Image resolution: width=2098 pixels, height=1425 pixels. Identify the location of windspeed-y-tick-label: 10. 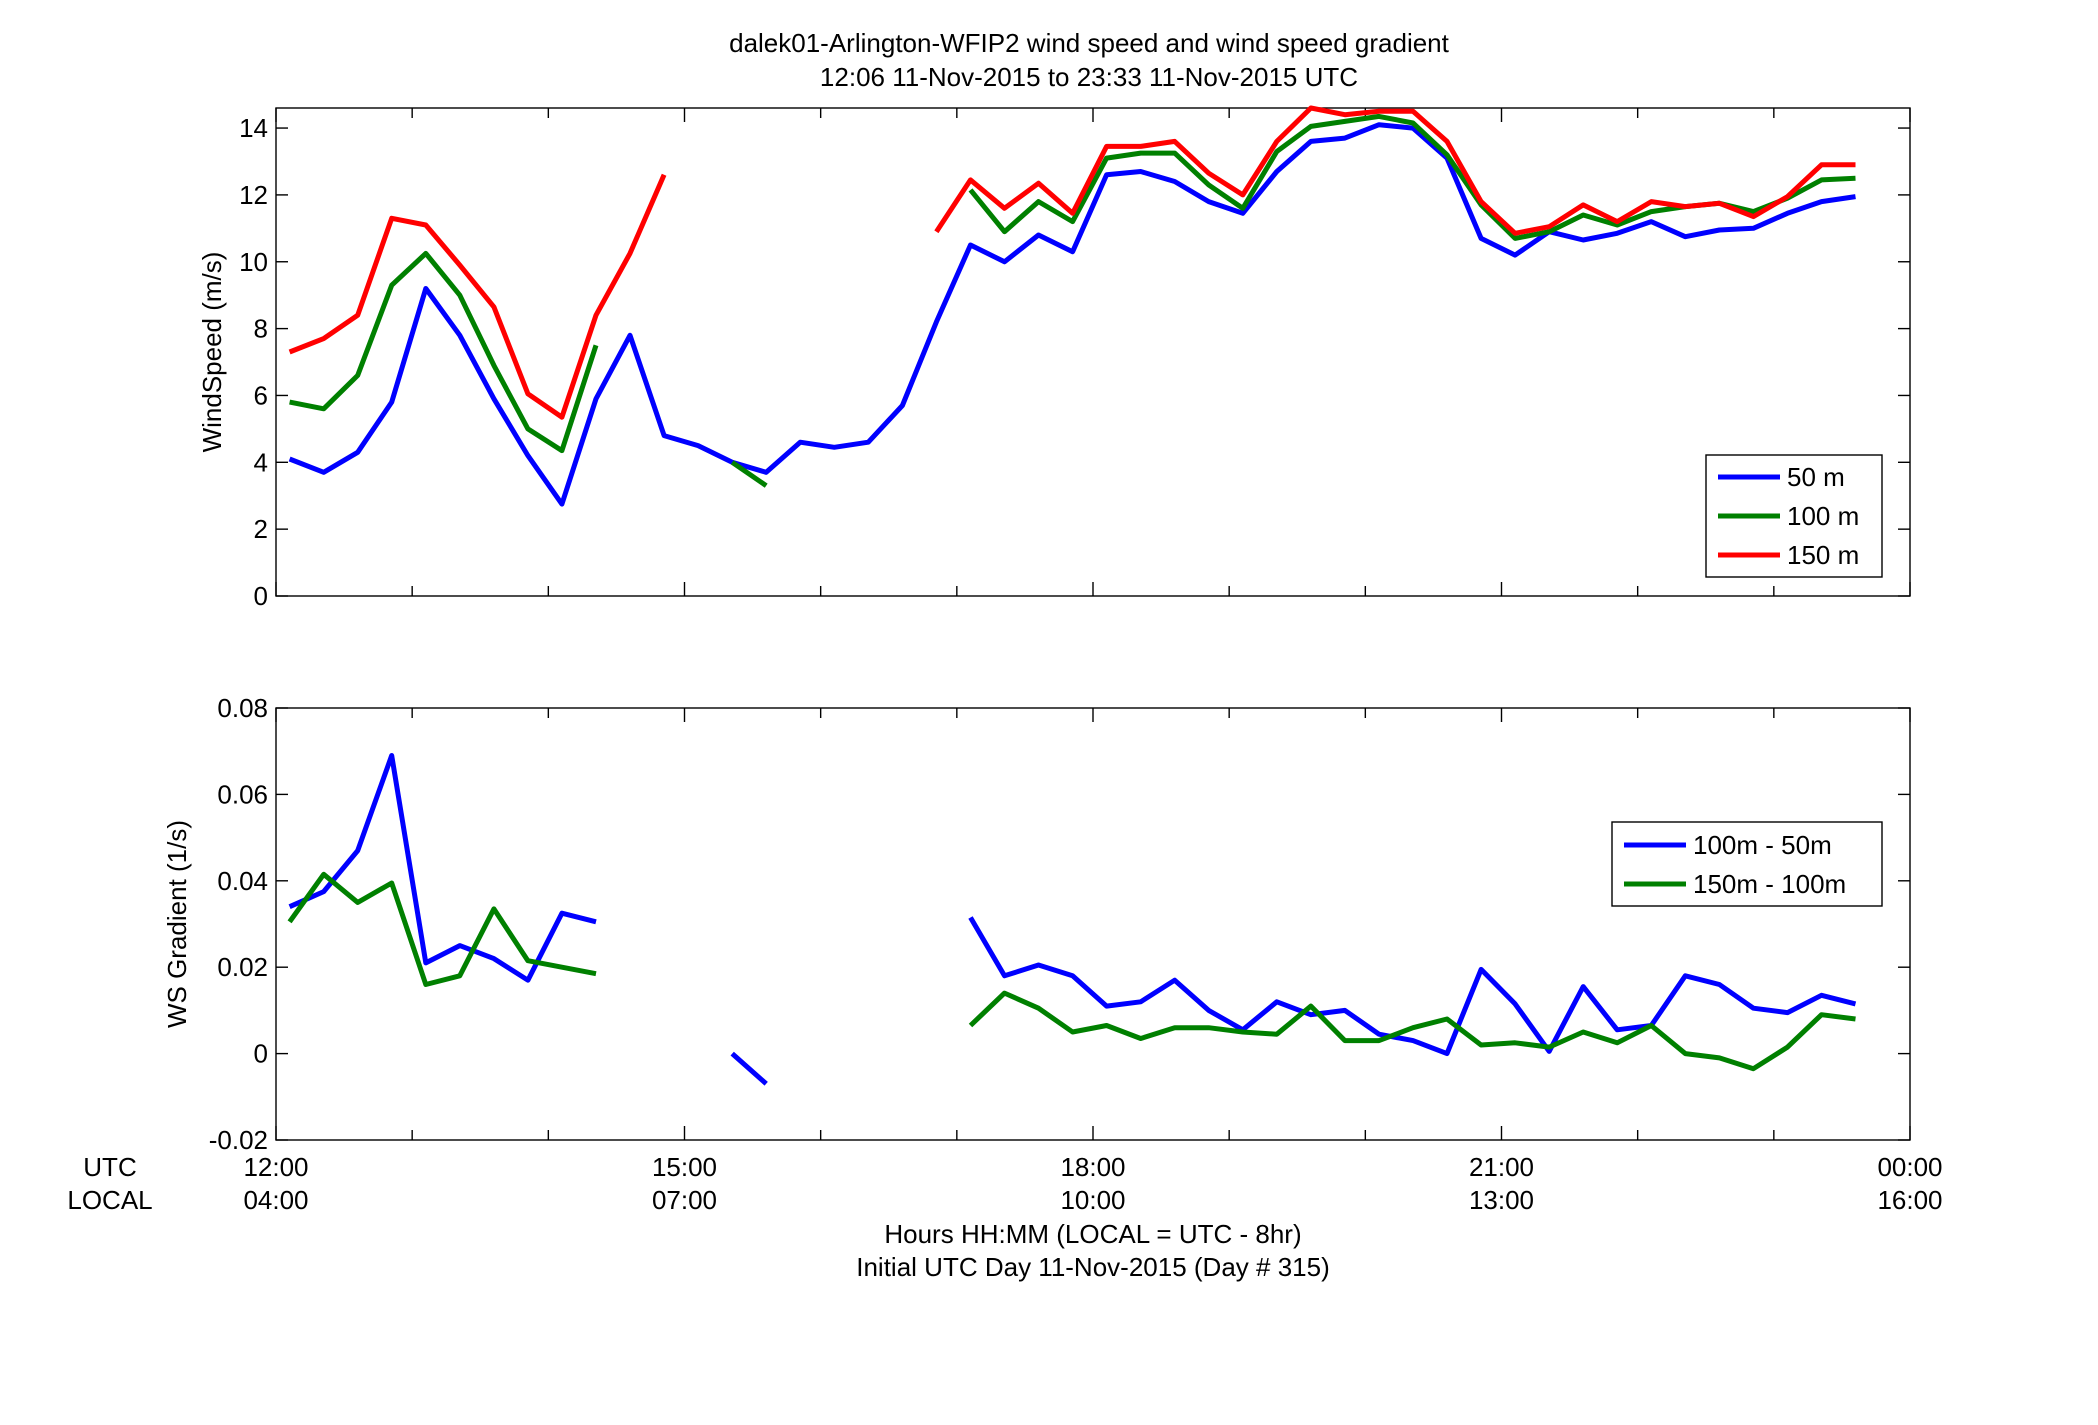
(253, 262).